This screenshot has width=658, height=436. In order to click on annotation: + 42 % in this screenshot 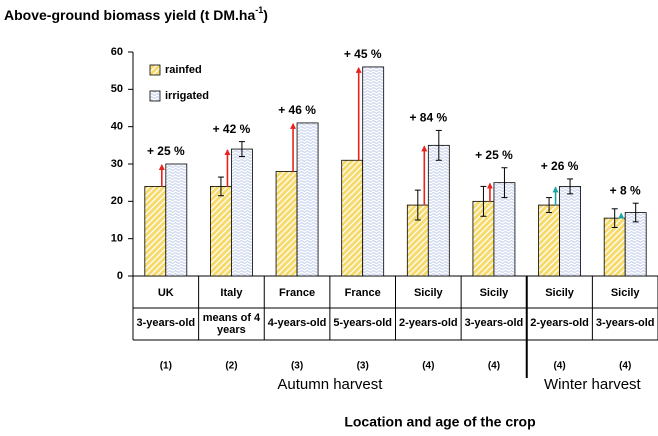, I will do `click(232, 129)`.